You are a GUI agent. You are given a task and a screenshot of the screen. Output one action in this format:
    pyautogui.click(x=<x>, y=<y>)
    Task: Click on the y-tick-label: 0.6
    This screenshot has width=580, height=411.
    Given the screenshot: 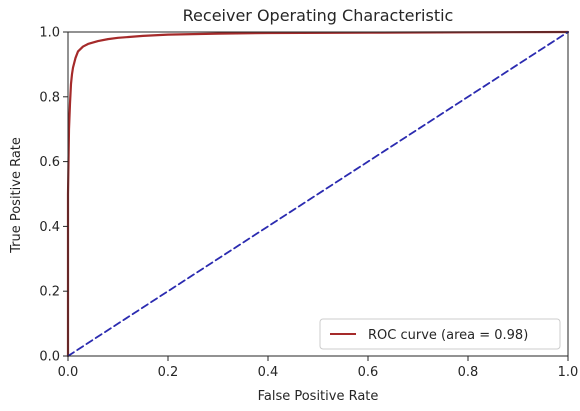 What is the action you would take?
    pyautogui.click(x=49, y=162)
    